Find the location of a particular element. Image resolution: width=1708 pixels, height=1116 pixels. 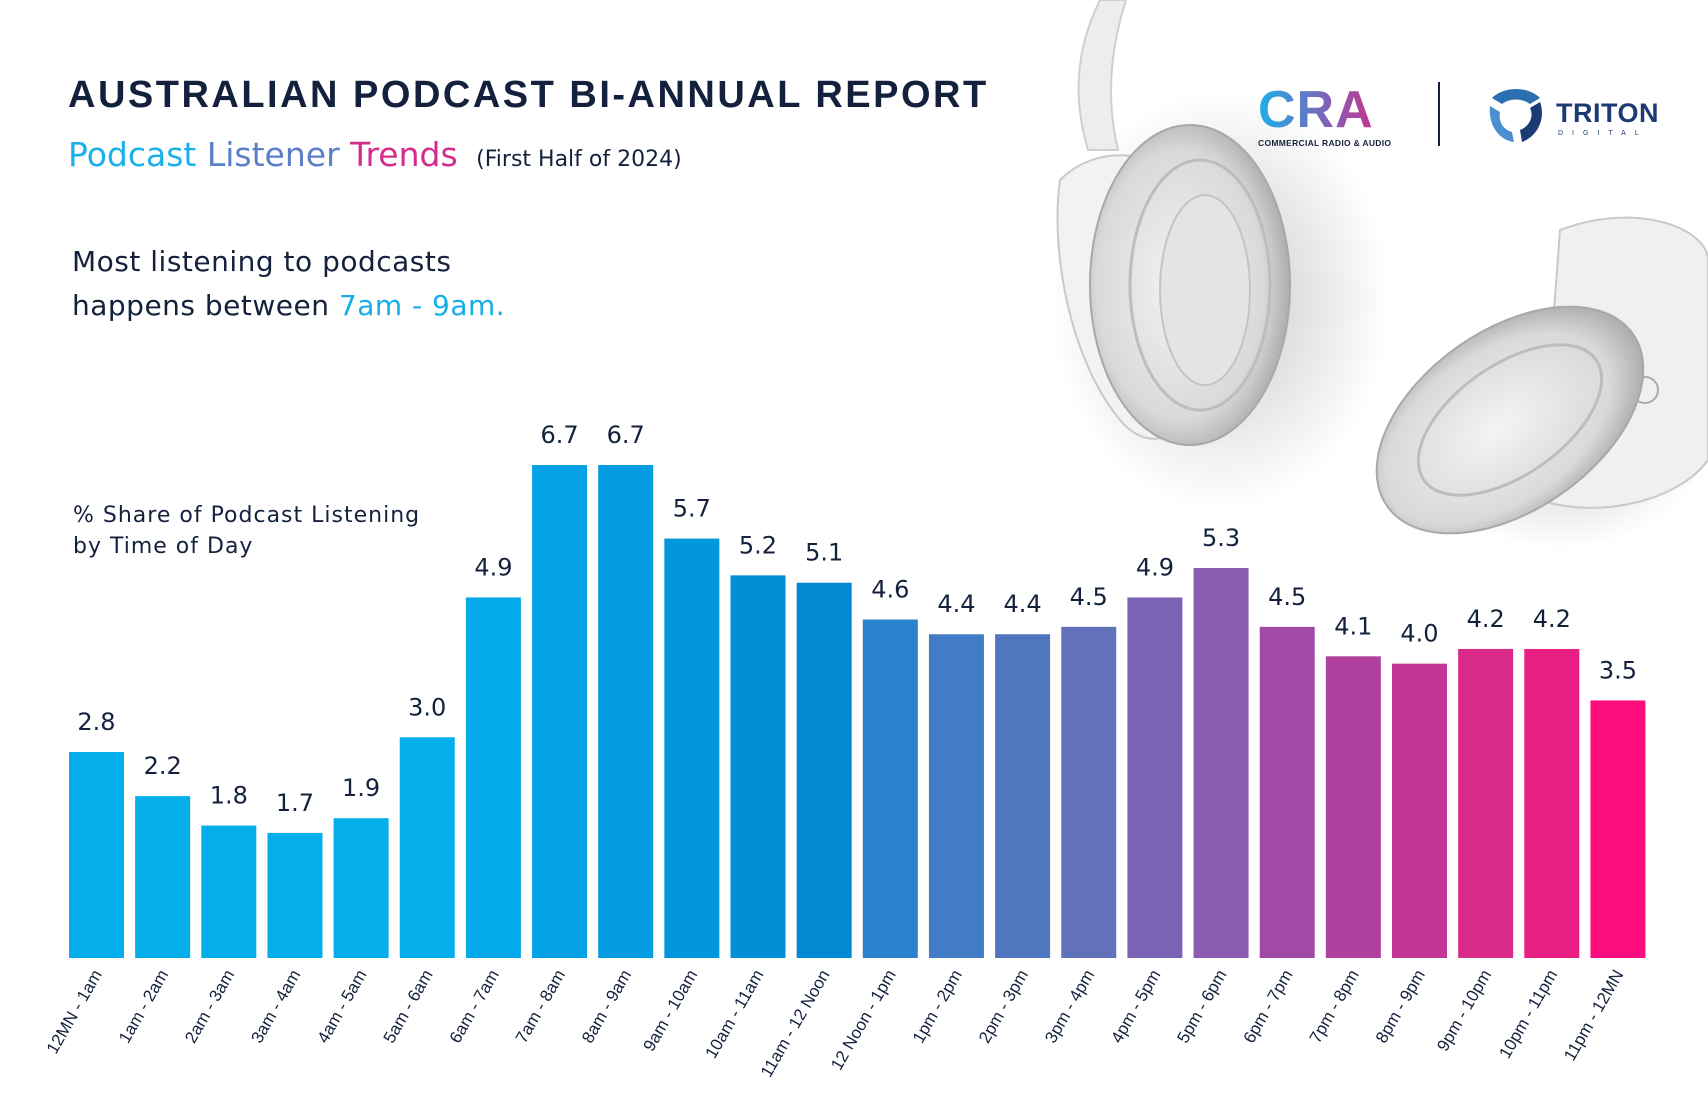

subtitle-word-listener: Listener is located at coordinates (273, 154).